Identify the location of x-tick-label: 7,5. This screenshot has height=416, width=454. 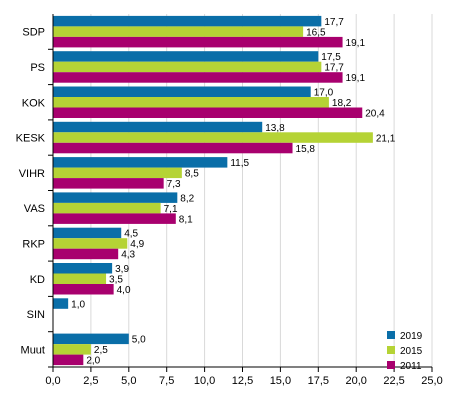
(166, 381).